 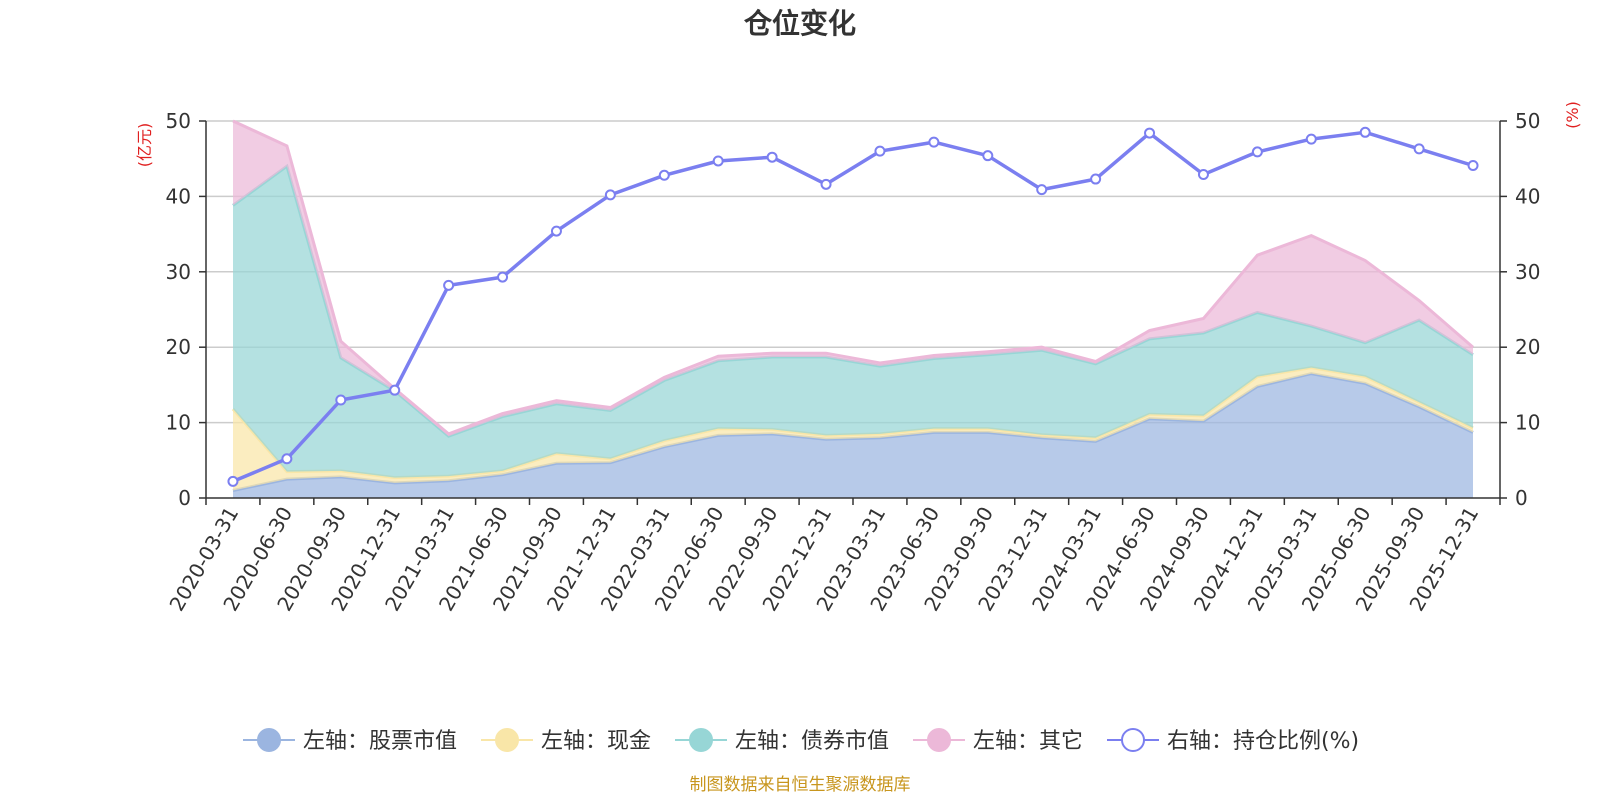 What do you see at coordinates (144, 145) in the screenshot?
I see `left-axis-unit: (亿元)` at bounding box center [144, 145].